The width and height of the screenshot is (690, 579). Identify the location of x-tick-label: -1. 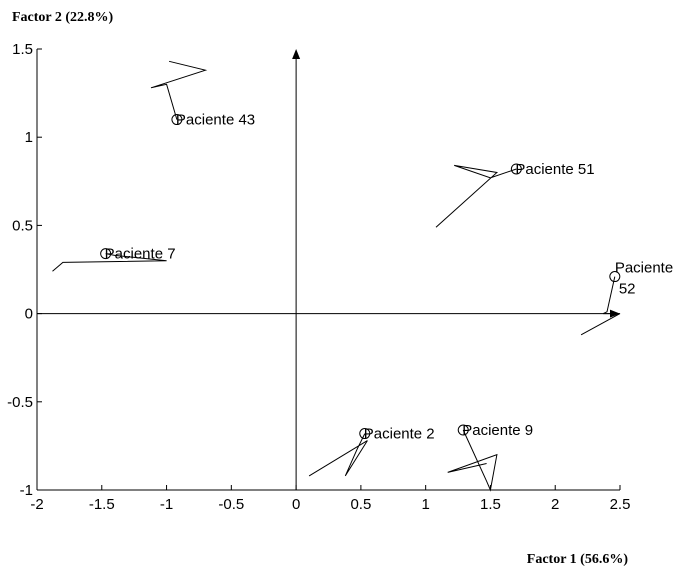
(166, 504).